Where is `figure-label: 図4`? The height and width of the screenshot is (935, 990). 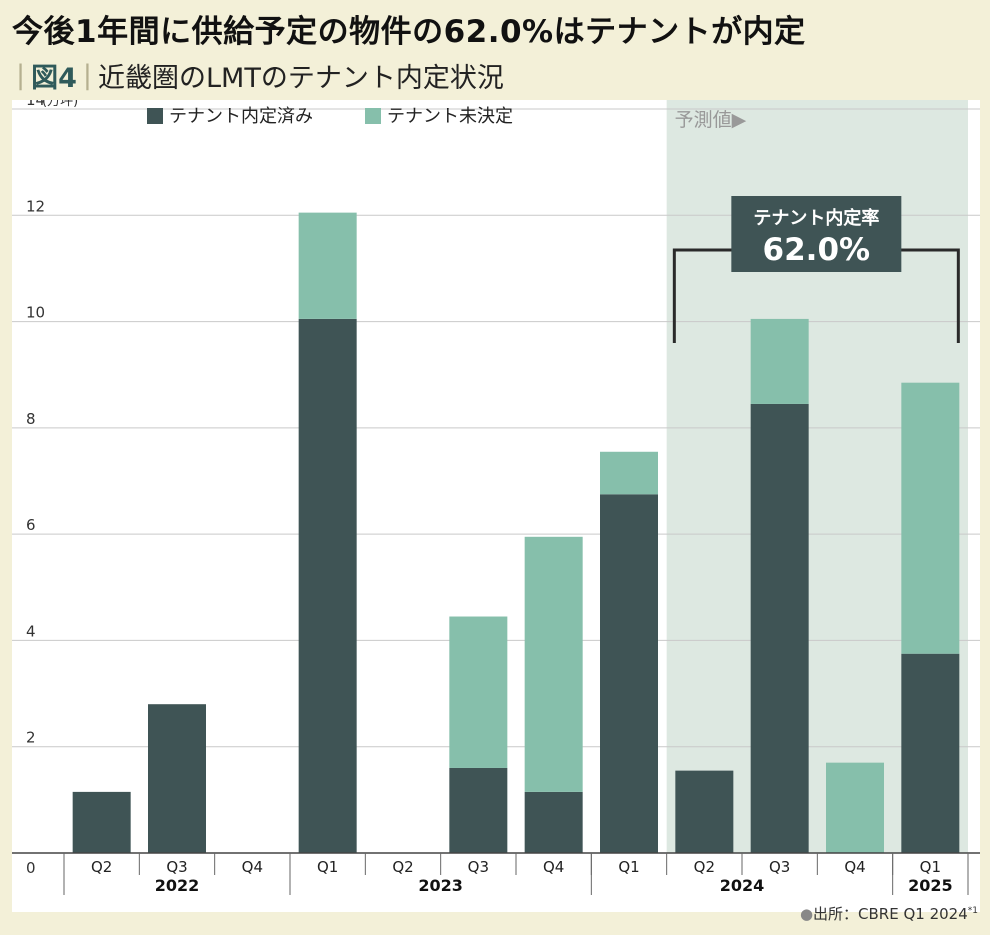
figure-label: 図4 is located at coordinates (54, 78).